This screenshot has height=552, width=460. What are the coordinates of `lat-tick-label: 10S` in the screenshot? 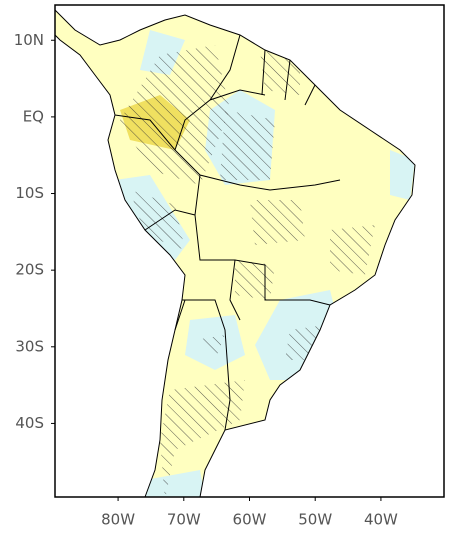 It's located at (29, 193).